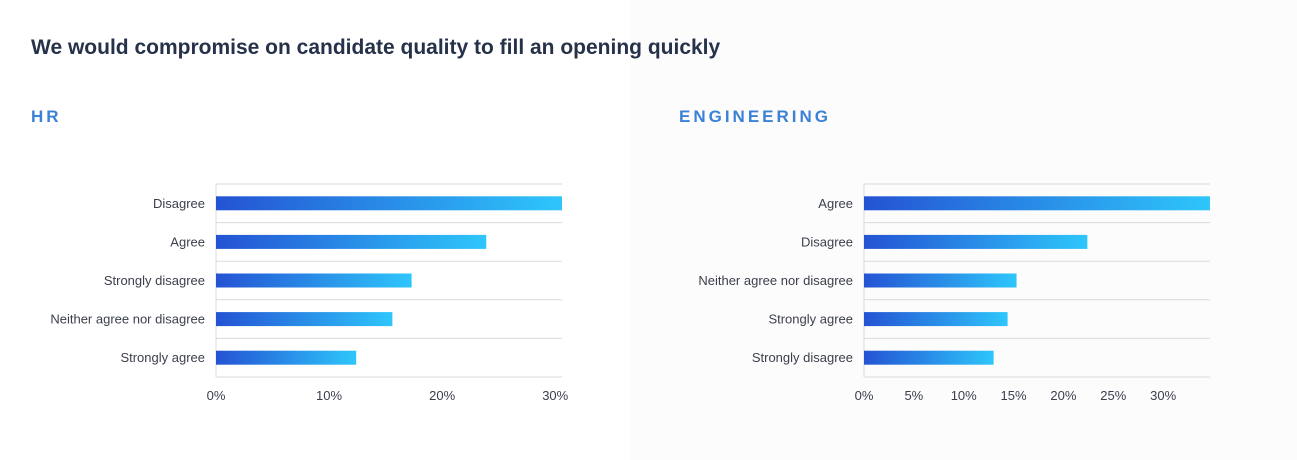 The height and width of the screenshot is (460, 1297). What do you see at coordinates (329, 395) in the screenshot?
I see `hr-x-tick-label: 10%` at bounding box center [329, 395].